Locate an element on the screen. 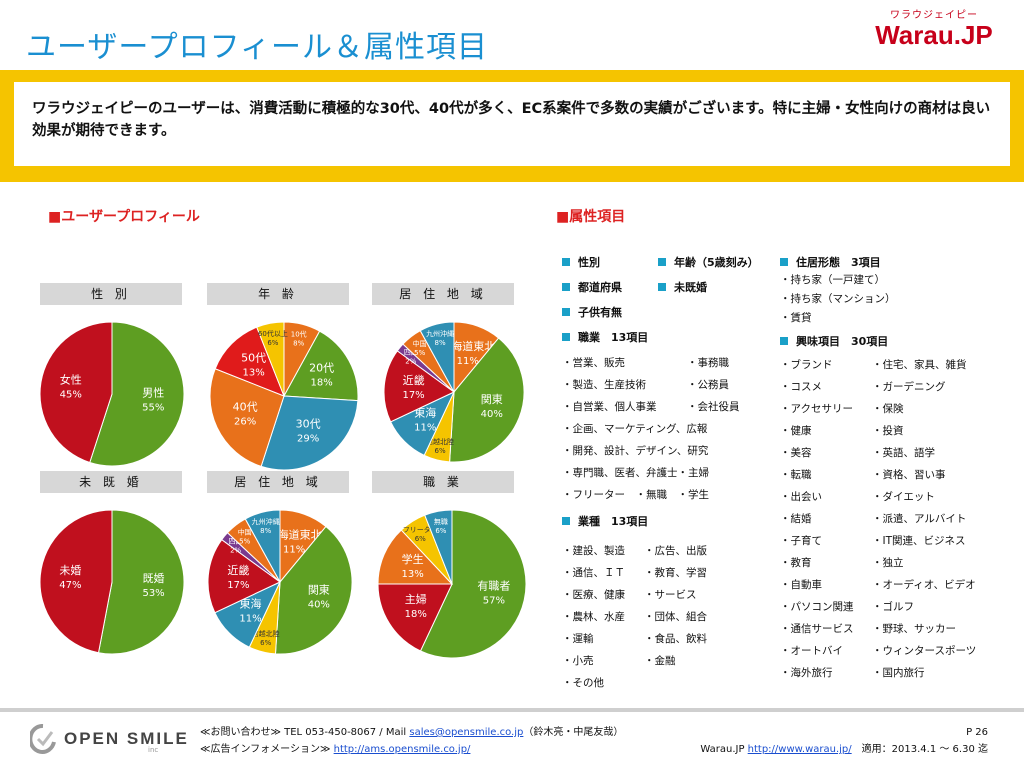 The height and width of the screenshot is (768, 1024). housing-block: 住居形態 3項目 ・持ち家（一戸建て） ・持ち家（マンション） ・賃貸 is located at coordinates (838, 291).